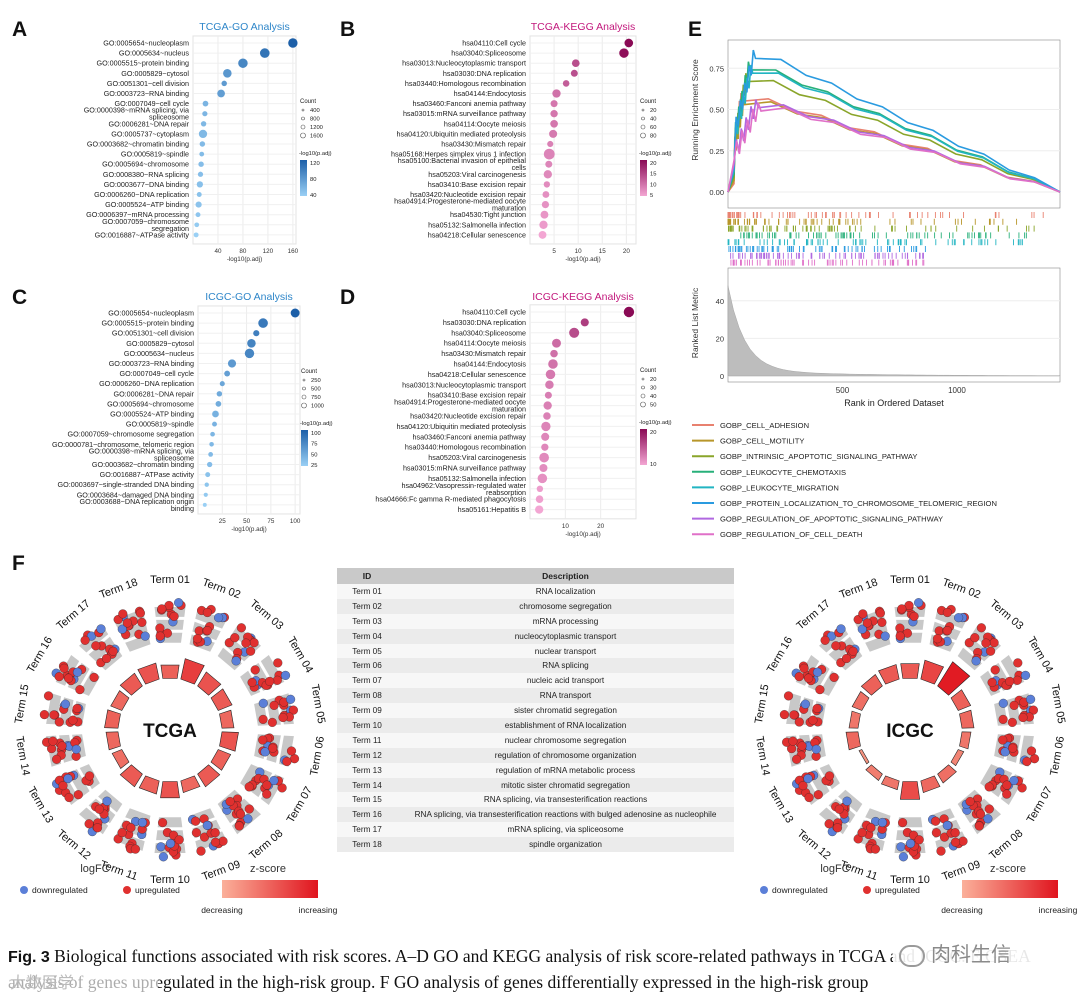 This screenshot has width=1080, height=1003. Describe the element at coordinates (984, 954) in the screenshot. I see `watermark-top: 肉科生信` at that location.